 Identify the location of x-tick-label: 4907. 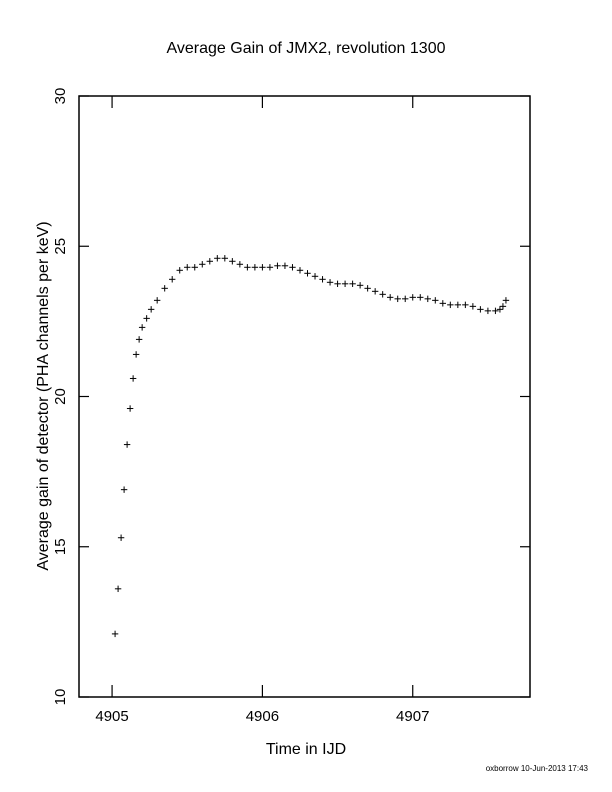
(412, 716).